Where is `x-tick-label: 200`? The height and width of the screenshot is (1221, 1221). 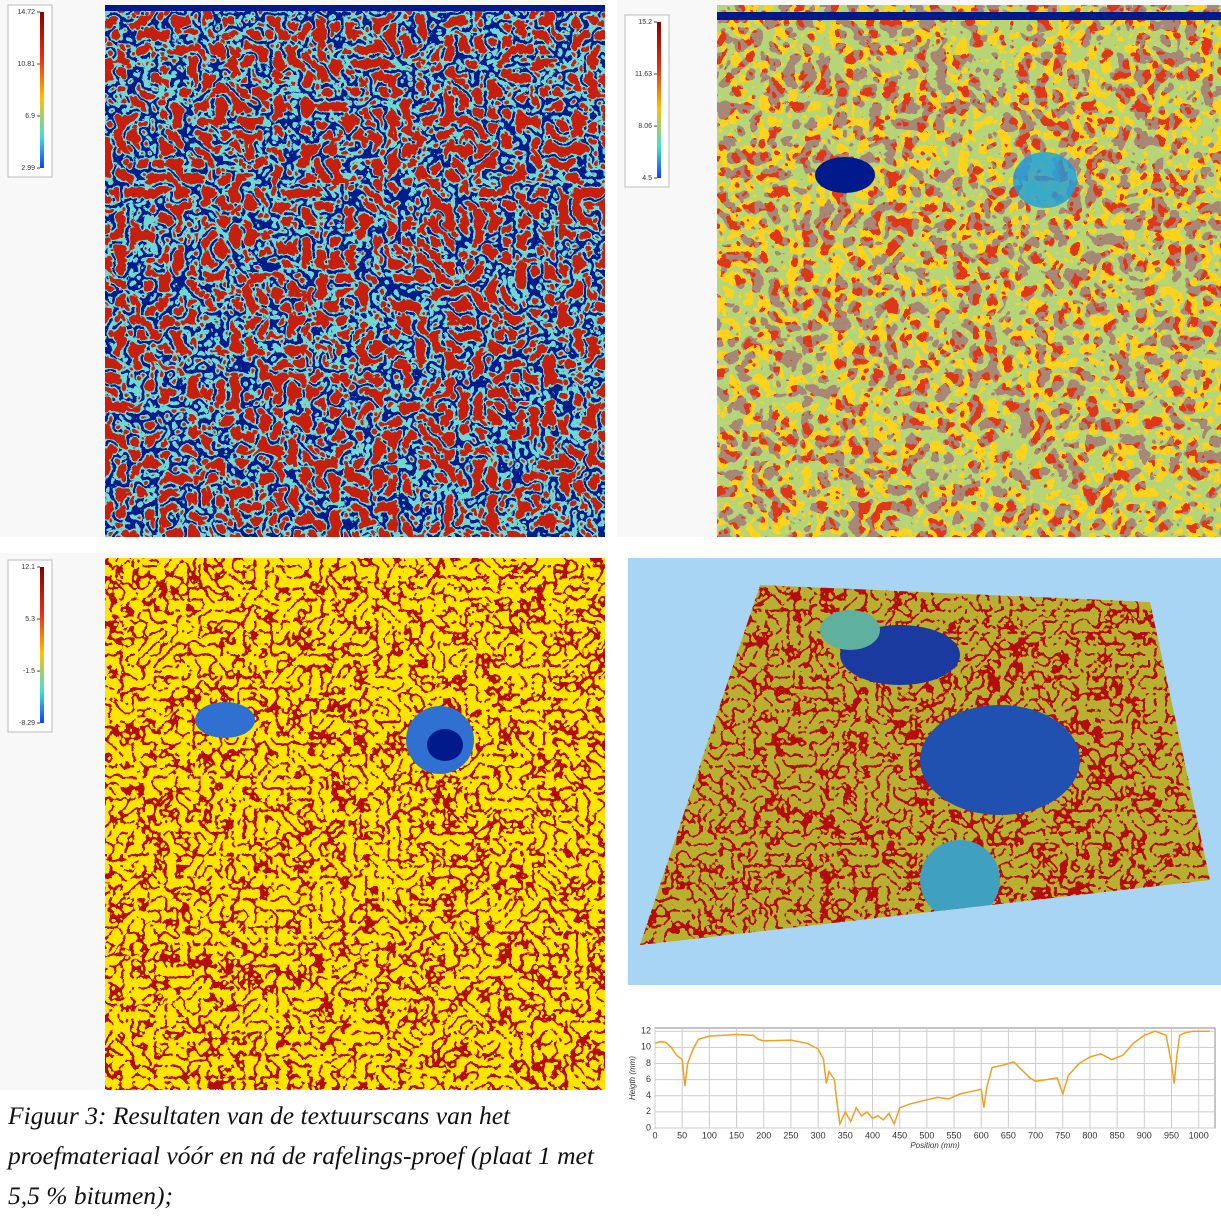 x-tick-label: 200 is located at coordinates (763, 1135).